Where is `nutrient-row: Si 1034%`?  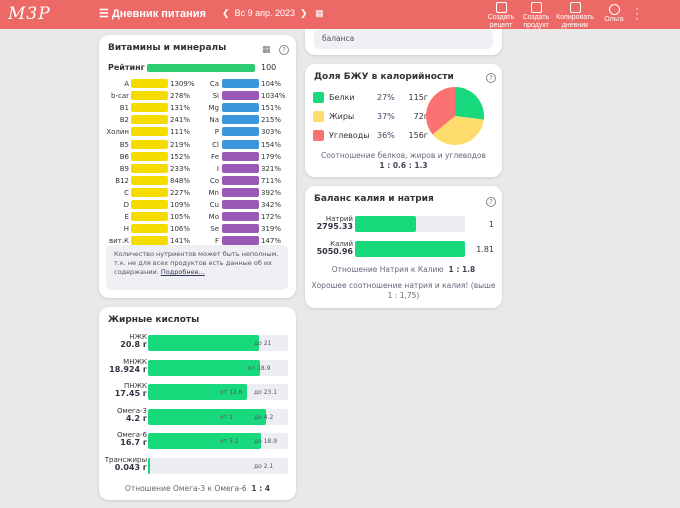
nutrient-row: Si 1034% is located at coordinates (237, 96).